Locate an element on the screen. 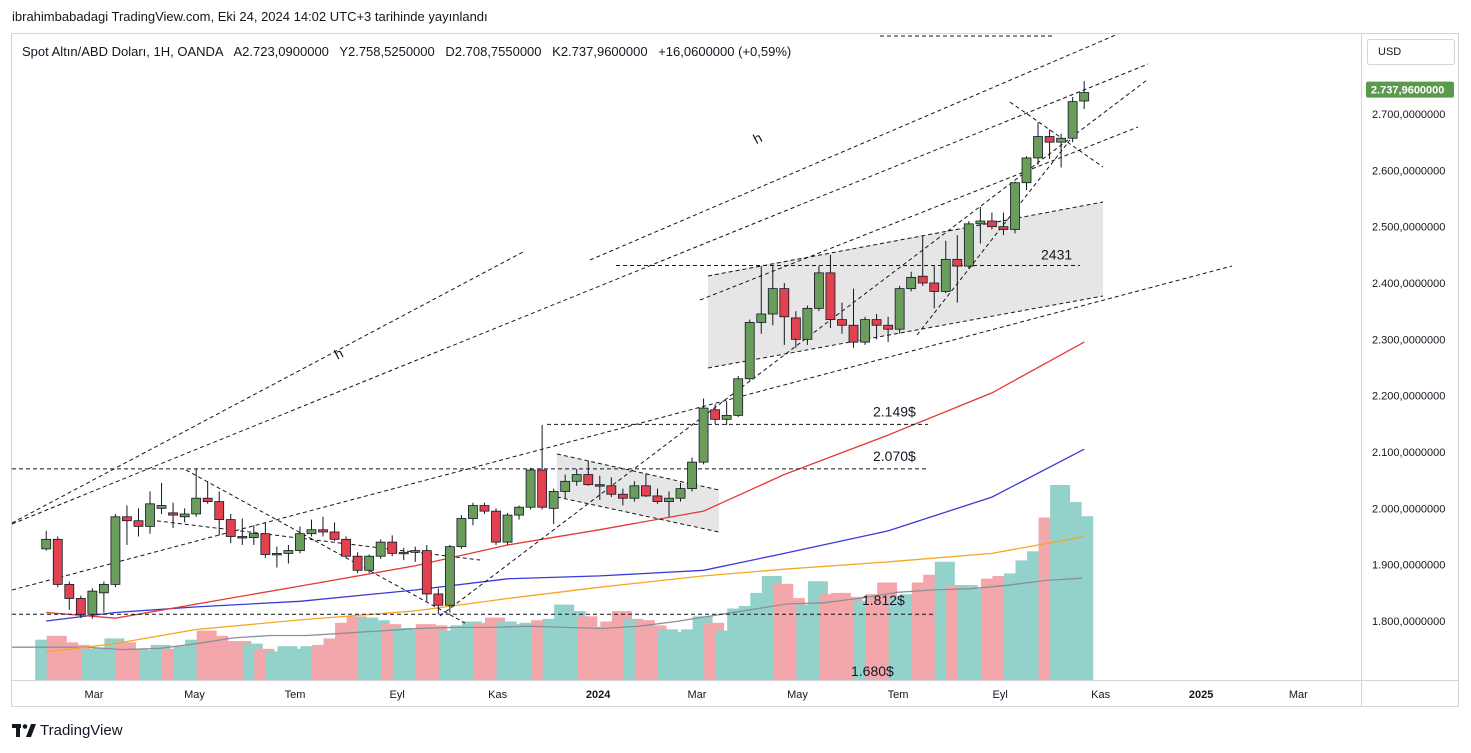 The width and height of the screenshot is (1471, 753). time-tick-label: Tem is located at coordinates (295, 695).